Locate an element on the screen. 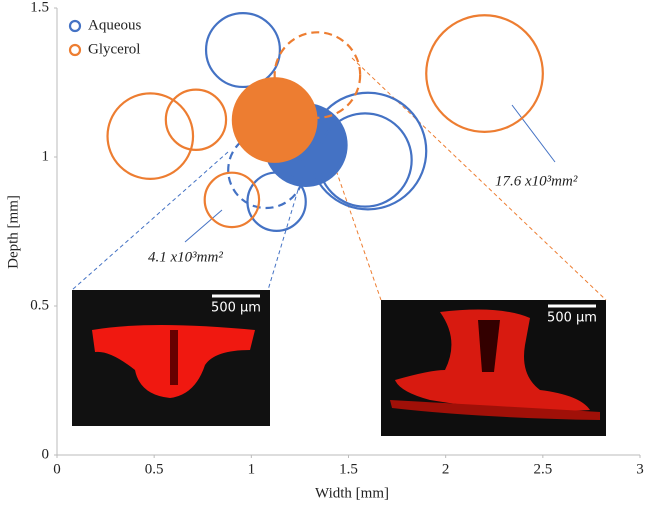  x-tick-label: 2.5 is located at coordinates (542, 469).